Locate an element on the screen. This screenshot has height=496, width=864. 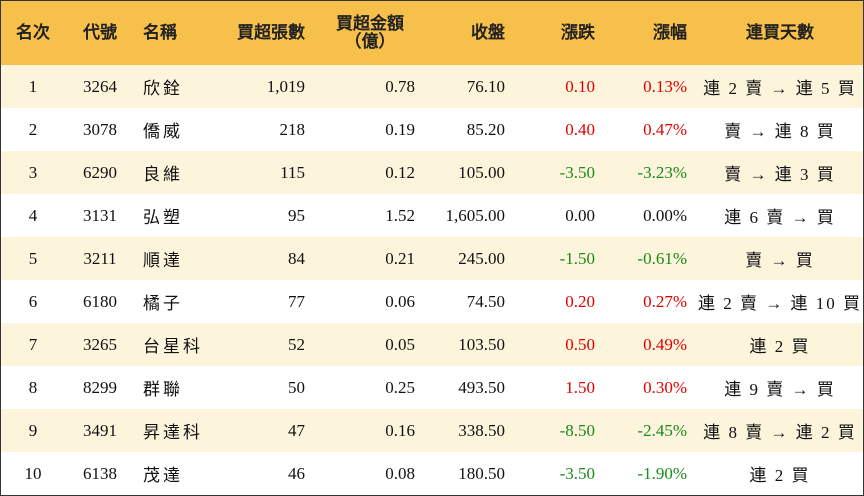
cell-rank: 4 is located at coordinates (33, 215).